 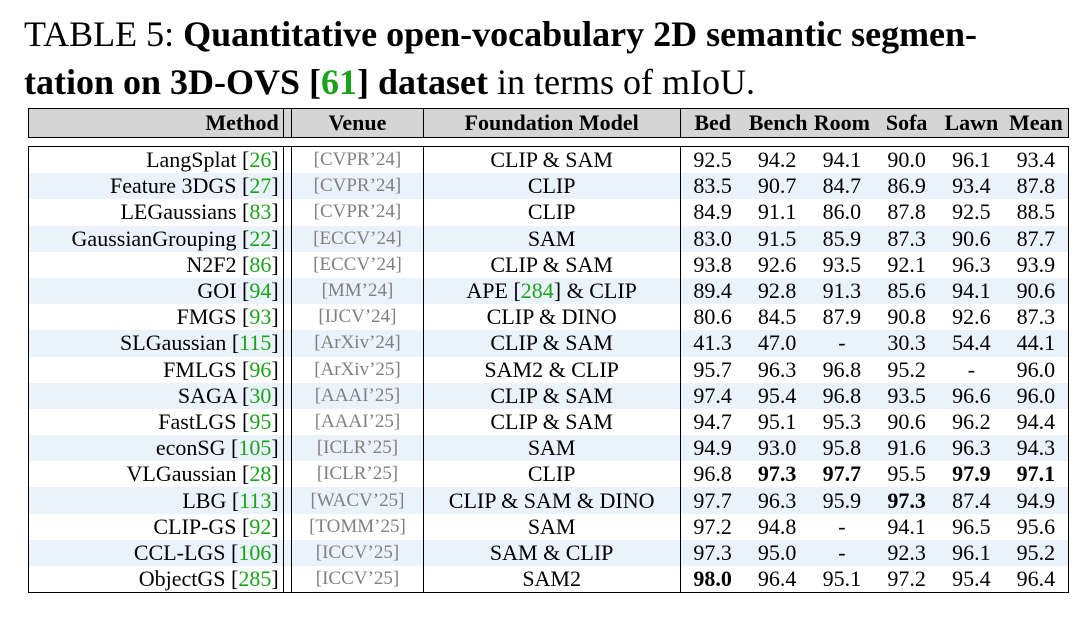 What do you see at coordinates (777, 448) in the screenshot?
I see `bench-value-cell: 93.0` at bounding box center [777, 448].